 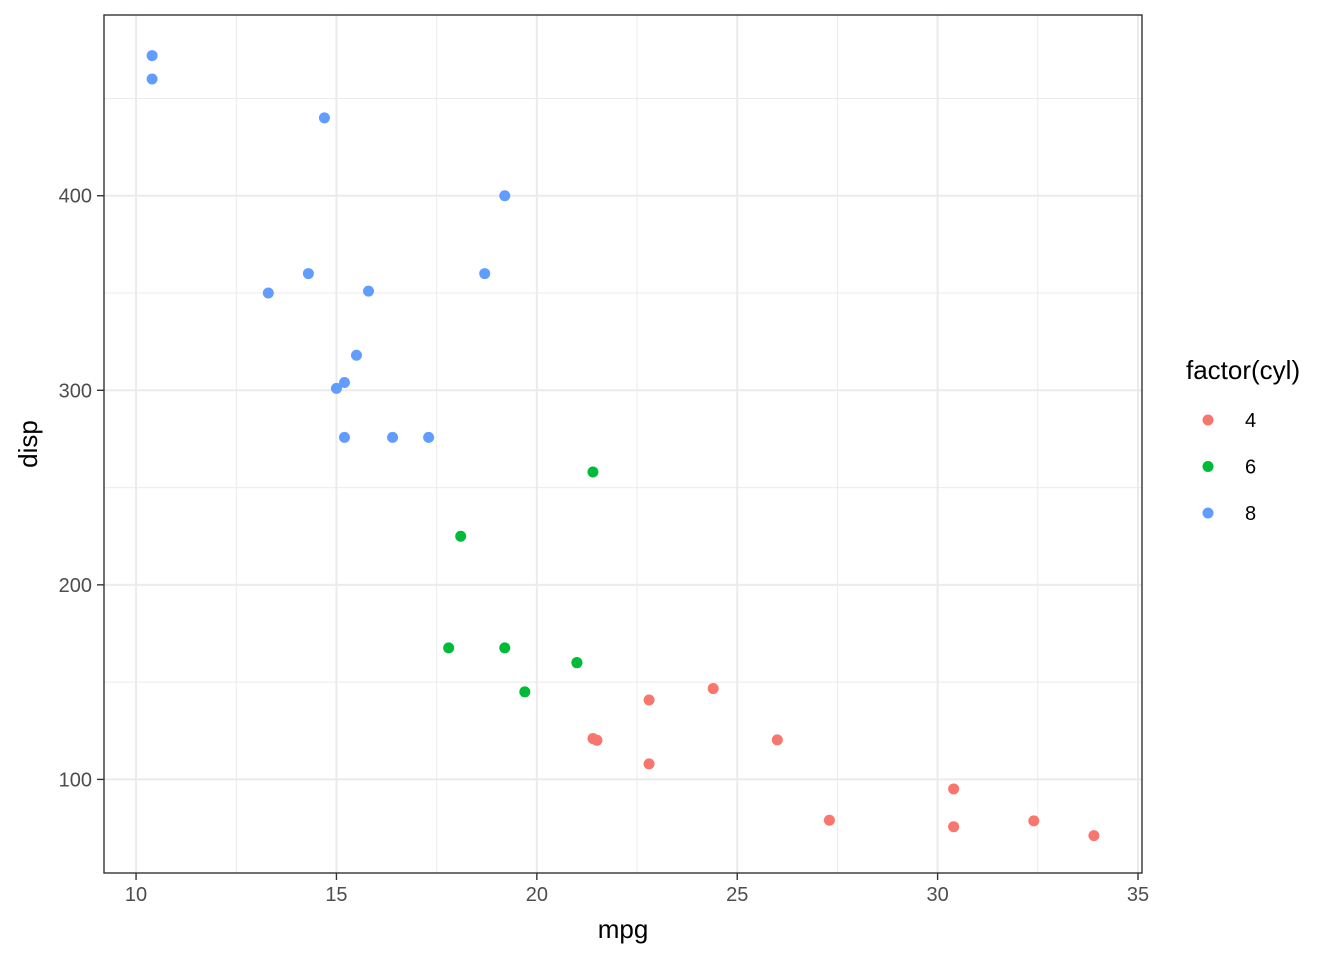 I want to click on y-tick-label: 100, so click(x=75, y=780).